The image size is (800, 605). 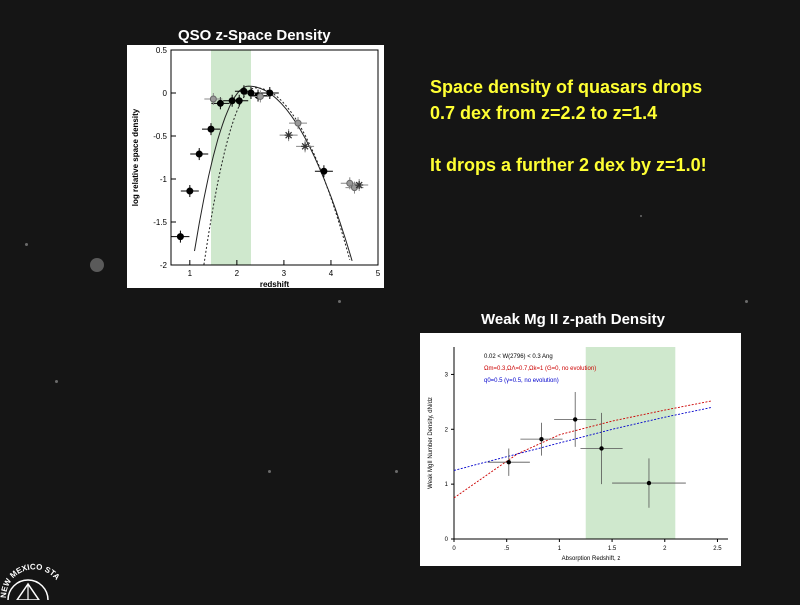 What do you see at coordinates (573, 319) in the screenshot?
I see `mgii-chart-title: Weak Mg II z-path Density` at bounding box center [573, 319].